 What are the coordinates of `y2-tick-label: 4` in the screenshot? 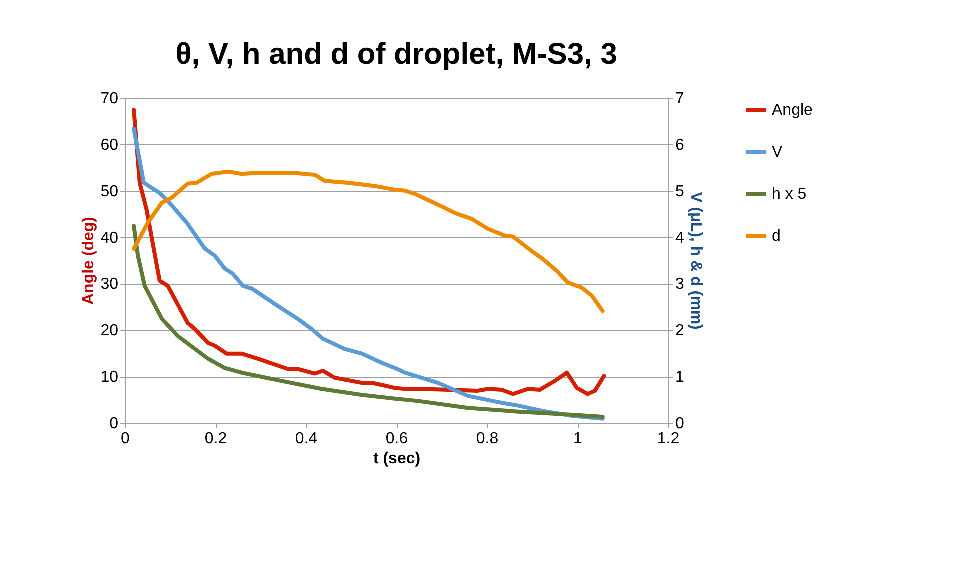 It's located at (680, 238).